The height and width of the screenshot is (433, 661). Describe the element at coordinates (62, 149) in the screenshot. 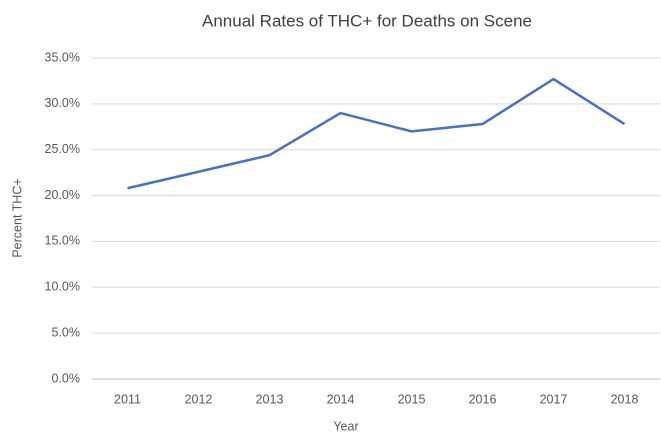

I see `y-tick-label: 25.0%` at that location.